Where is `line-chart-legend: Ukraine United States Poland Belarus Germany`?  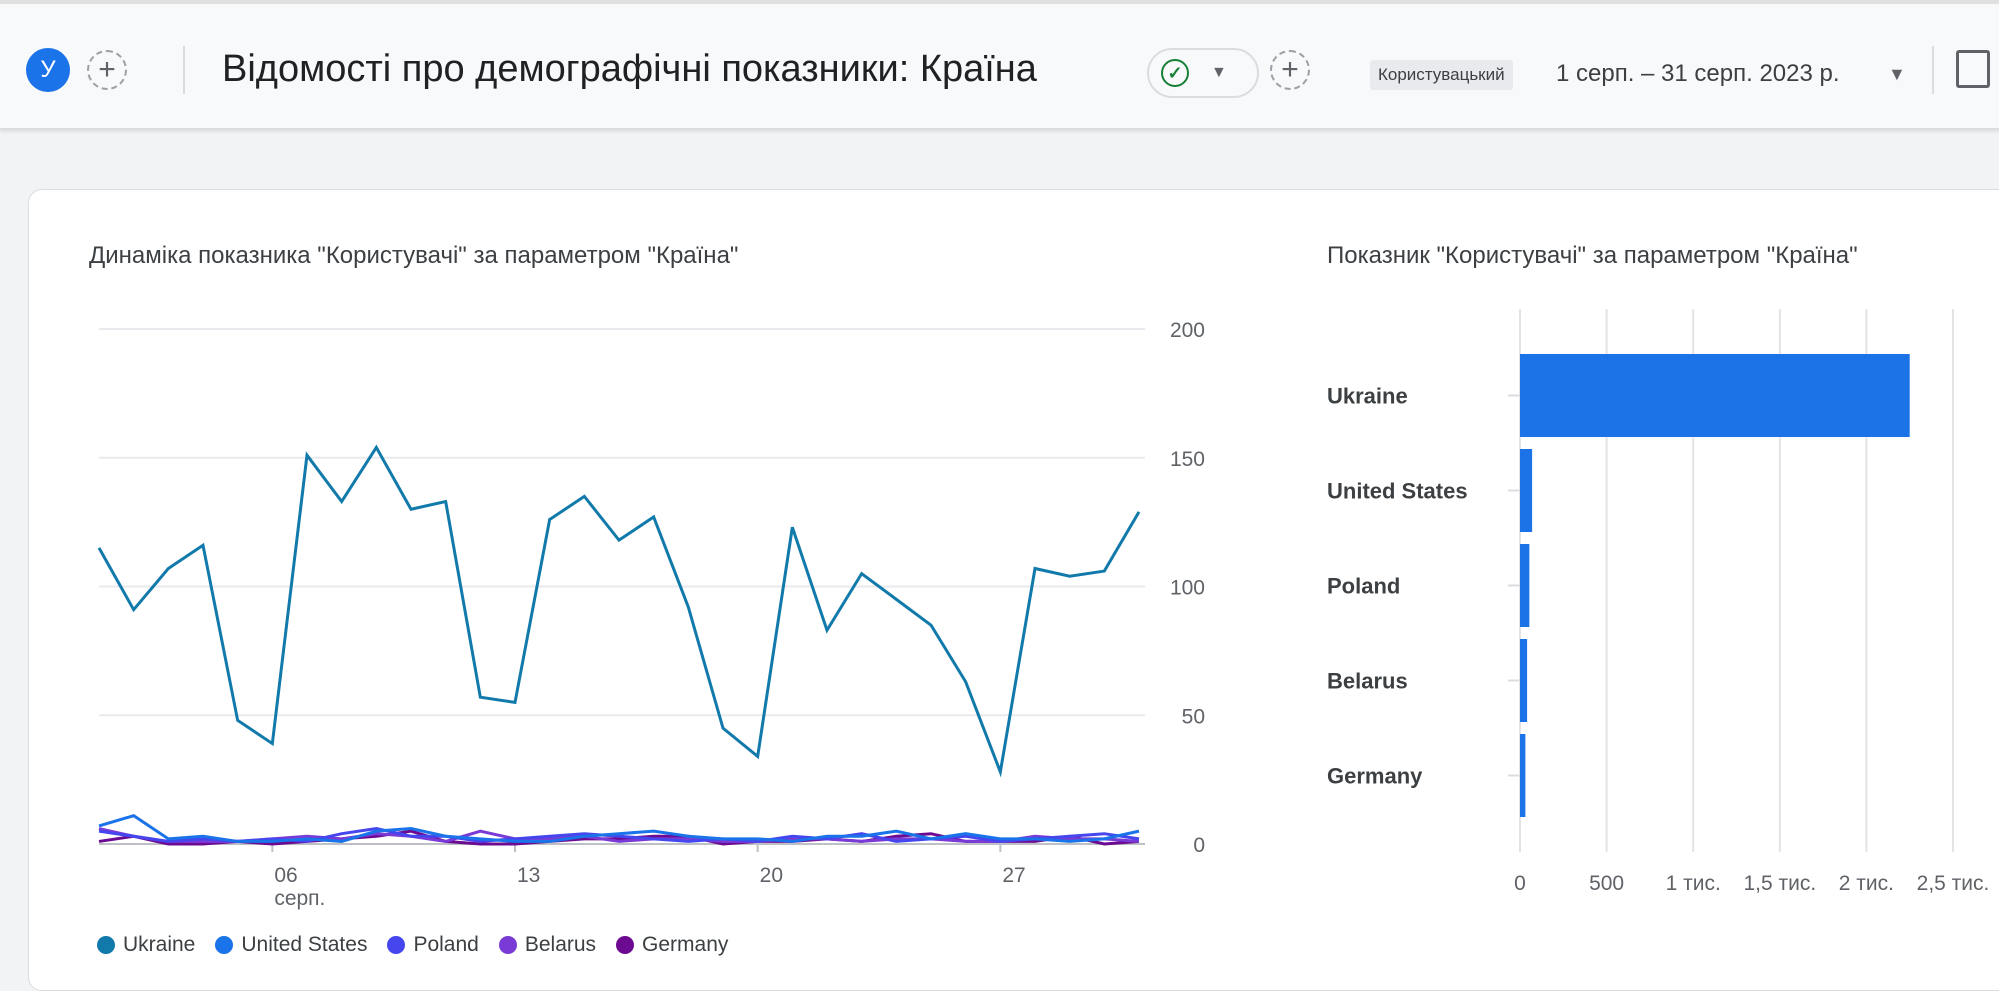 line-chart-legend: Ukraine United States Poland Belarus Germany is located at coordinates (412, 945).